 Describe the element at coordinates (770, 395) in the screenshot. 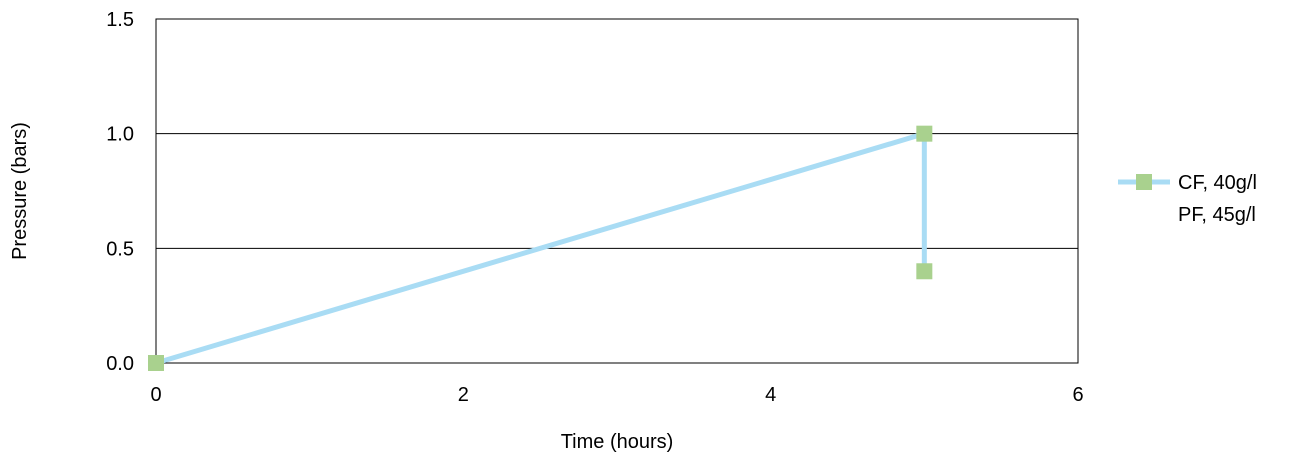

I see `x-tick-label: 4` at that location.